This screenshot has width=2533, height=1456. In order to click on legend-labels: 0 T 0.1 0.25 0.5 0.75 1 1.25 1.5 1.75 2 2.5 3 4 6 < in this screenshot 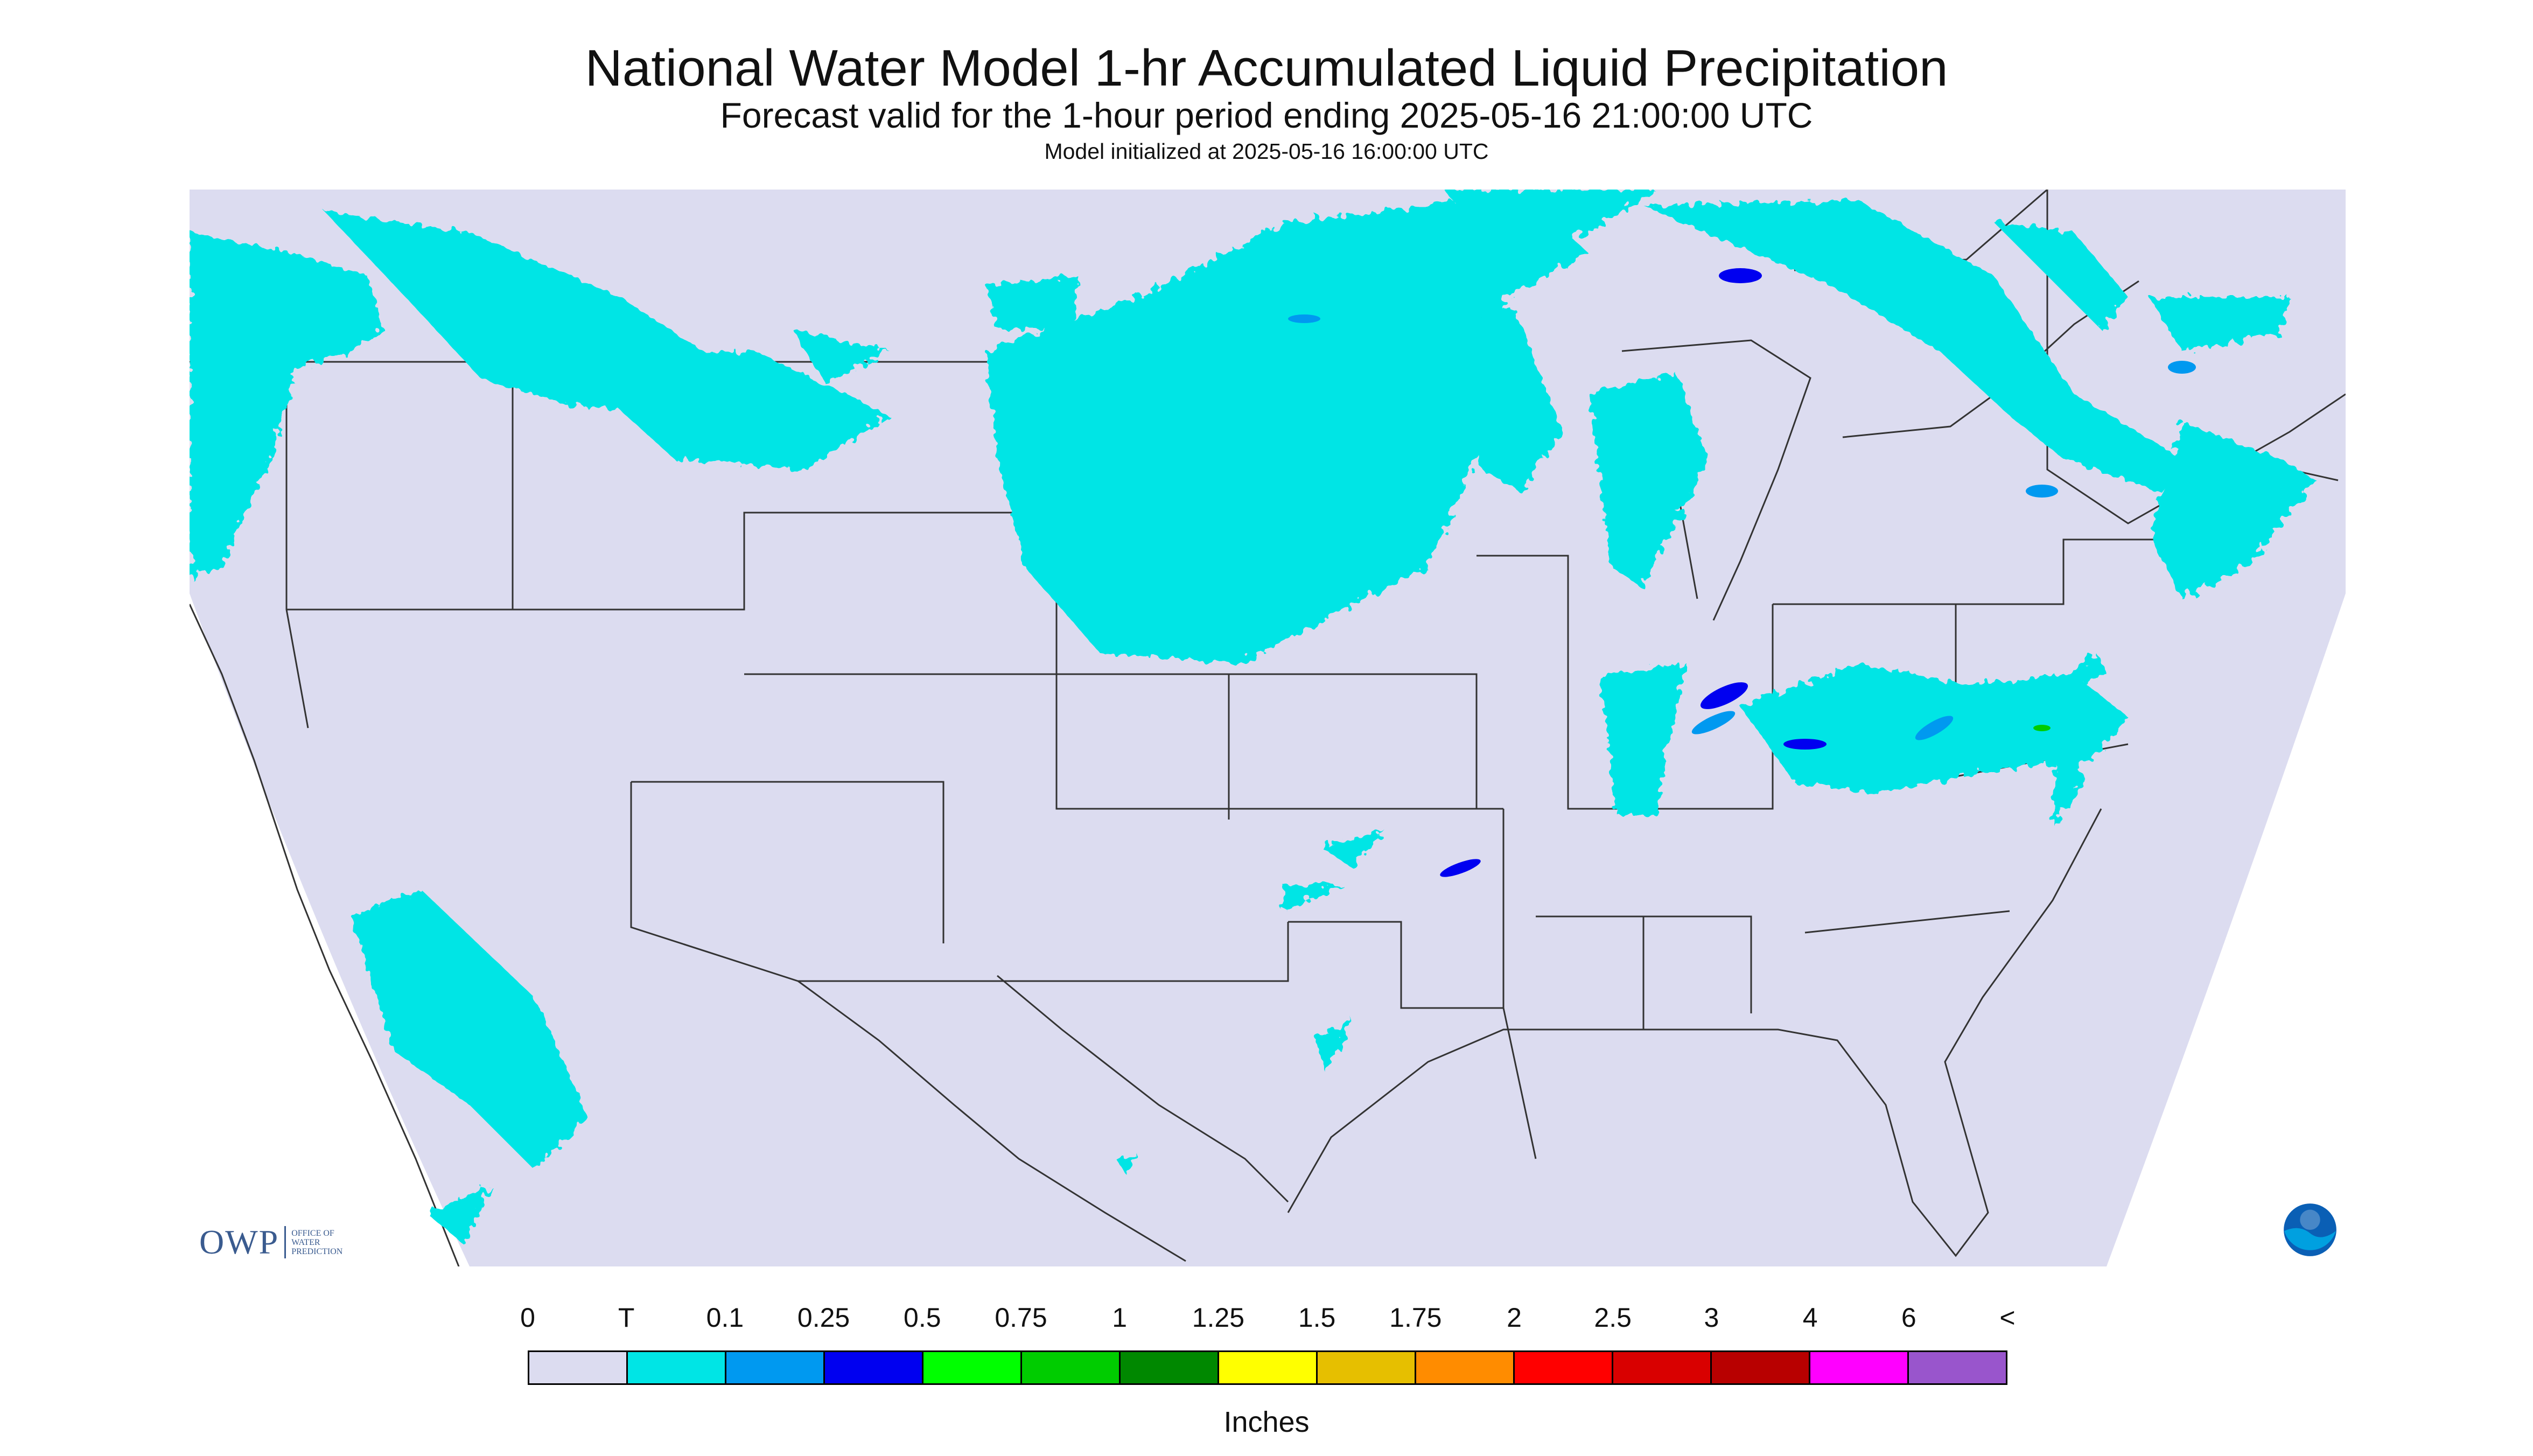, I will do `click(1266, 1321)`.